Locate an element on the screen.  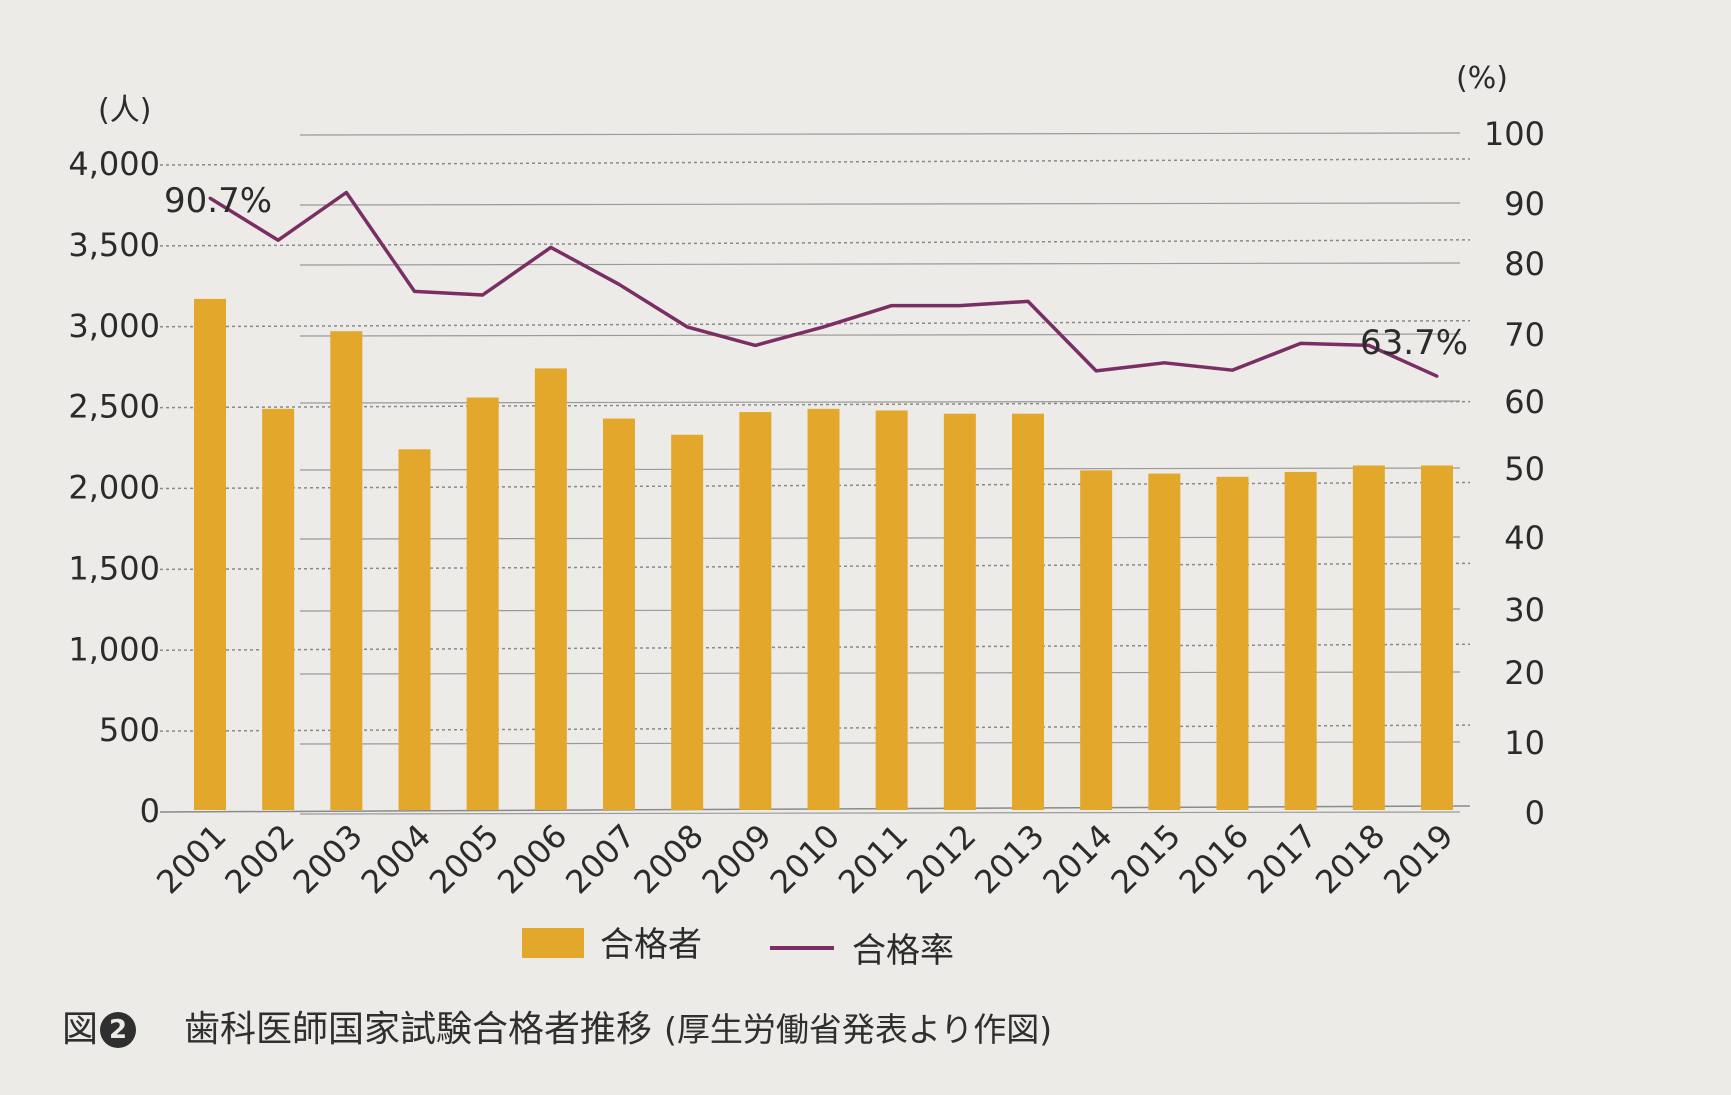
figure-label: 図 is located at coordinates (80, 1029).